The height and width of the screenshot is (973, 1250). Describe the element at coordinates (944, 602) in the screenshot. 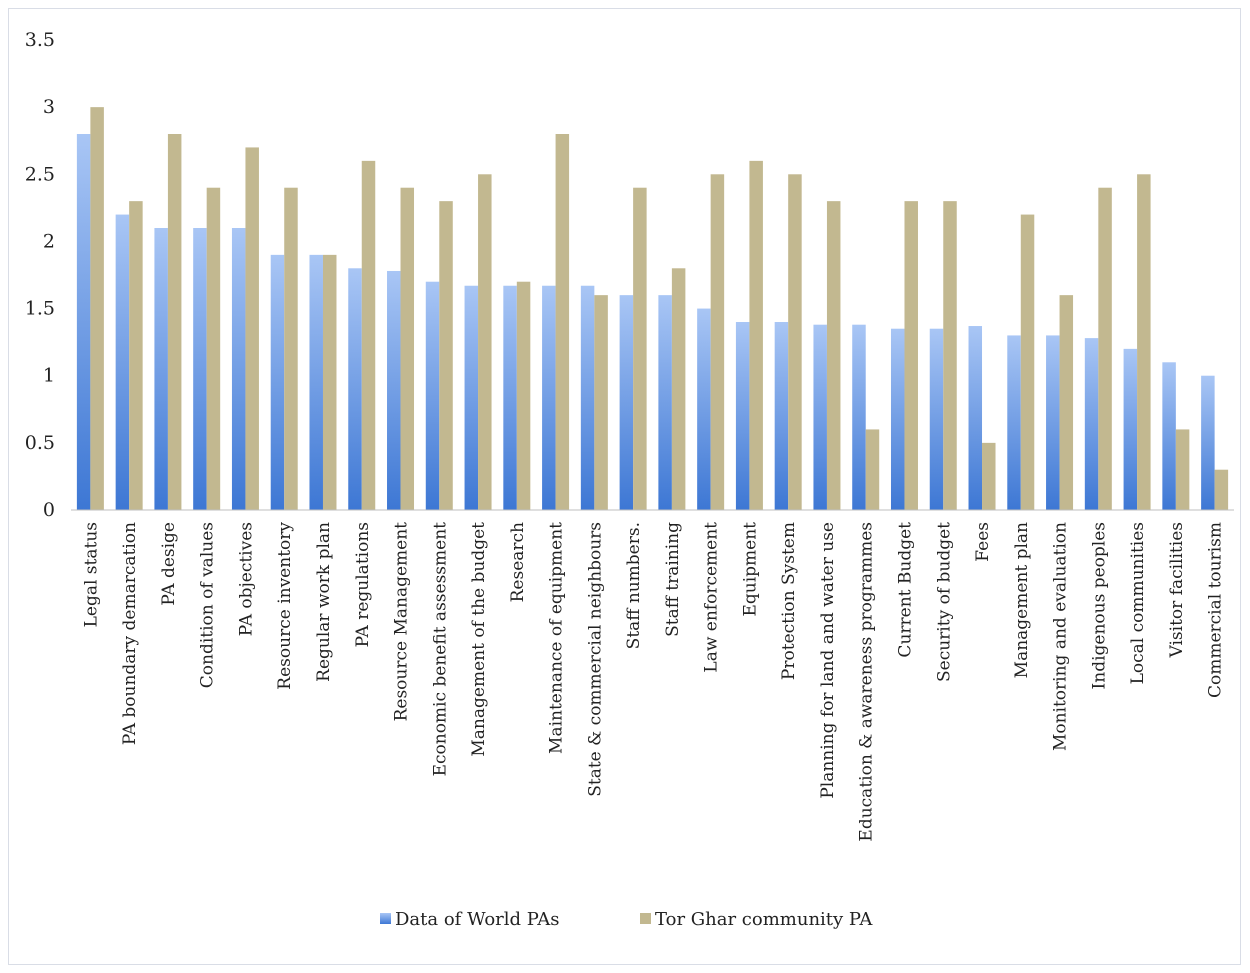

I see `x-category-label: Security of budget` at that location.